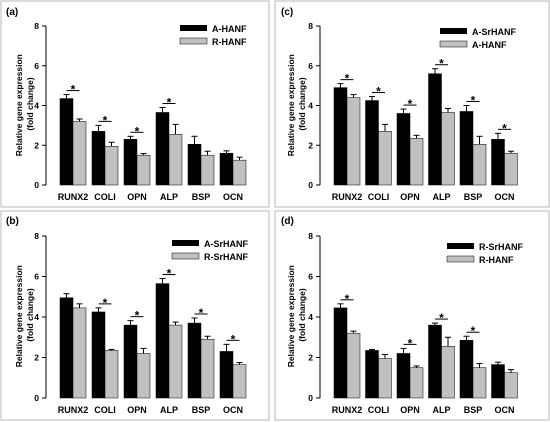  Describe the element at coordinates (501, 247) in the screenshot. I see `legend-label-series-1: R-SrHANF` at that location.